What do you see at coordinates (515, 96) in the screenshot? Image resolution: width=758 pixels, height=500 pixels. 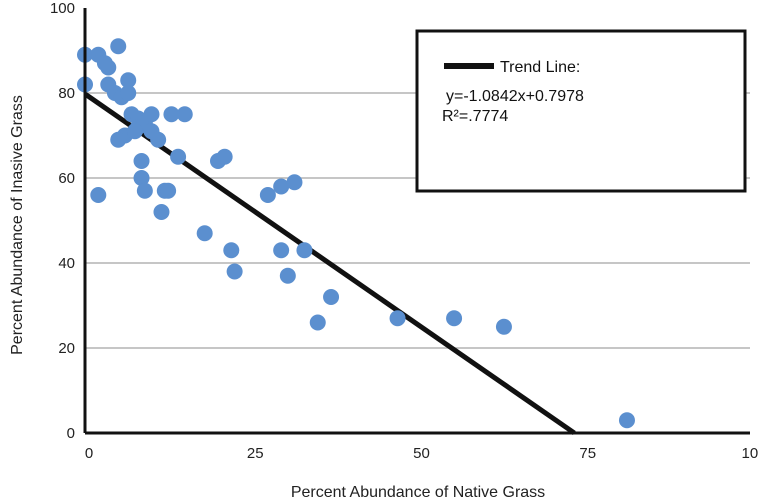 I see `legend-equation: y=-1.0842x+0.7978` at bounding box center [515, 96].